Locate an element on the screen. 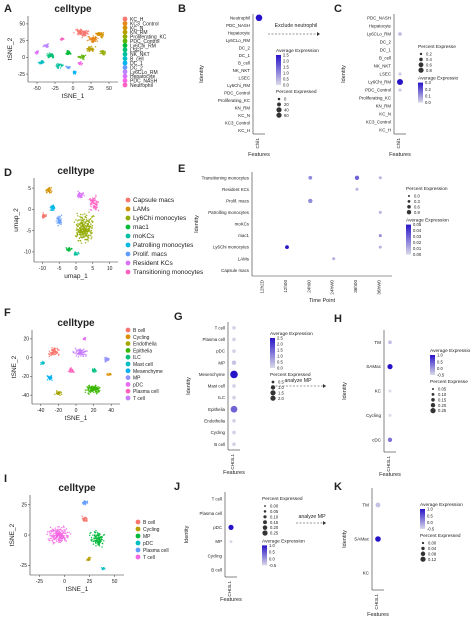 The image size is (475, 623). legend-label: MP is located at coordinates (147, 537).